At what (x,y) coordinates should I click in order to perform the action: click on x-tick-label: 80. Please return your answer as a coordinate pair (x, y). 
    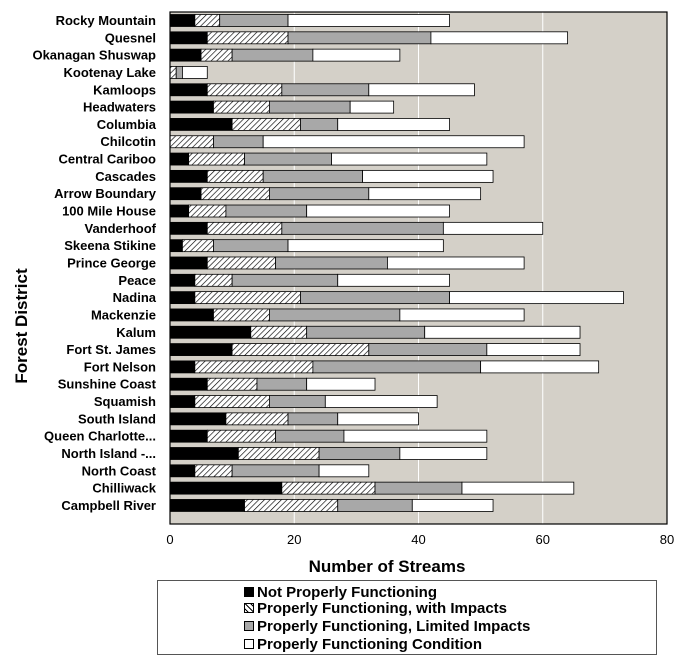
    Looking at the image, I should click on (667, 539).